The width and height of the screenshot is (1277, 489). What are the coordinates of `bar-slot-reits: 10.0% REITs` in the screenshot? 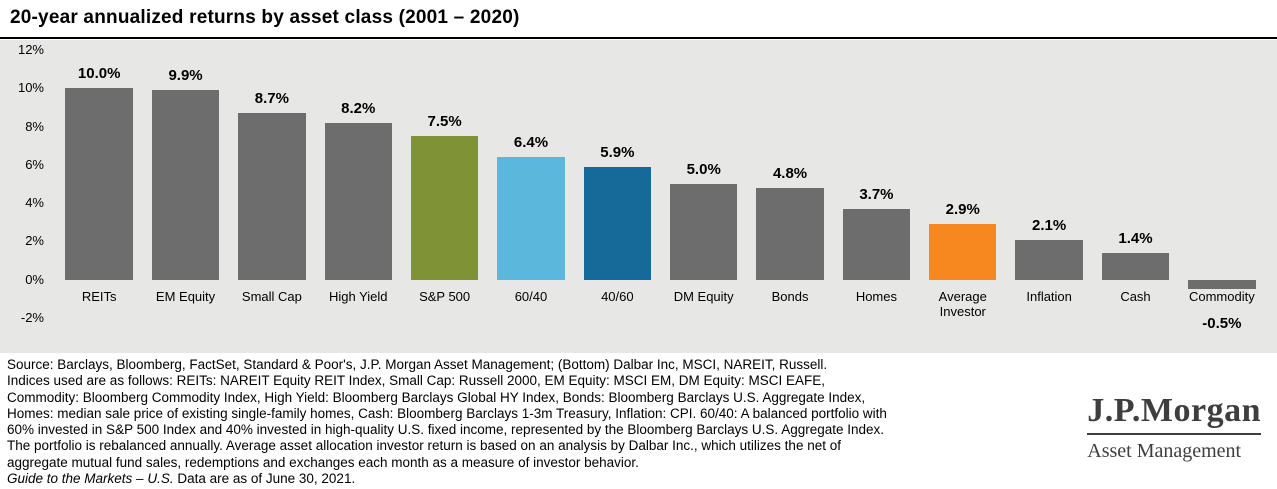 It's located at (99, 184).